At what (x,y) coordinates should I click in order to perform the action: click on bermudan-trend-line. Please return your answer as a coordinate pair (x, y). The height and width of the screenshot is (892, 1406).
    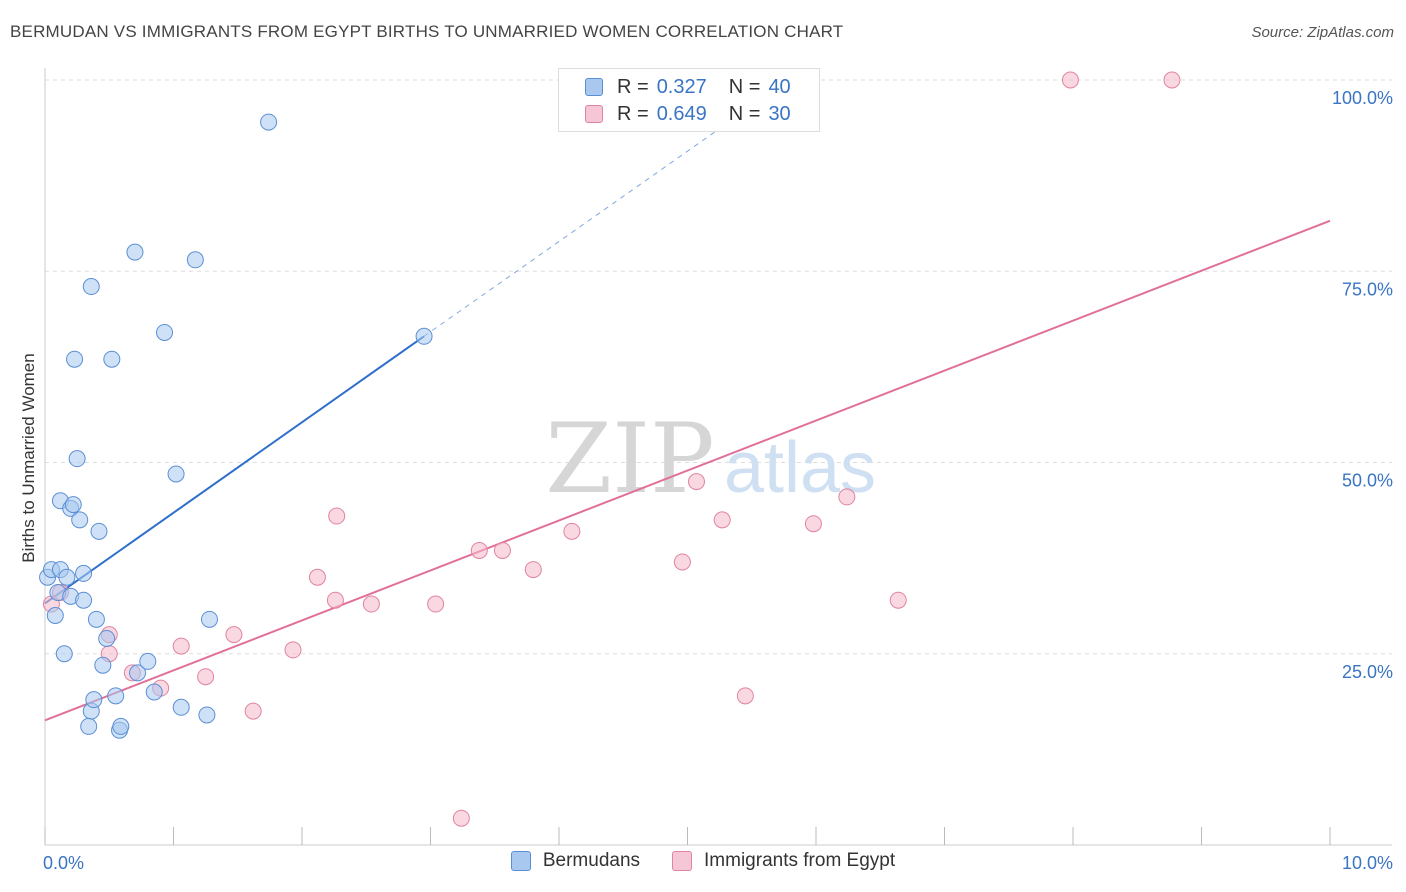
    Looking at the image, I should click on (234, 470).